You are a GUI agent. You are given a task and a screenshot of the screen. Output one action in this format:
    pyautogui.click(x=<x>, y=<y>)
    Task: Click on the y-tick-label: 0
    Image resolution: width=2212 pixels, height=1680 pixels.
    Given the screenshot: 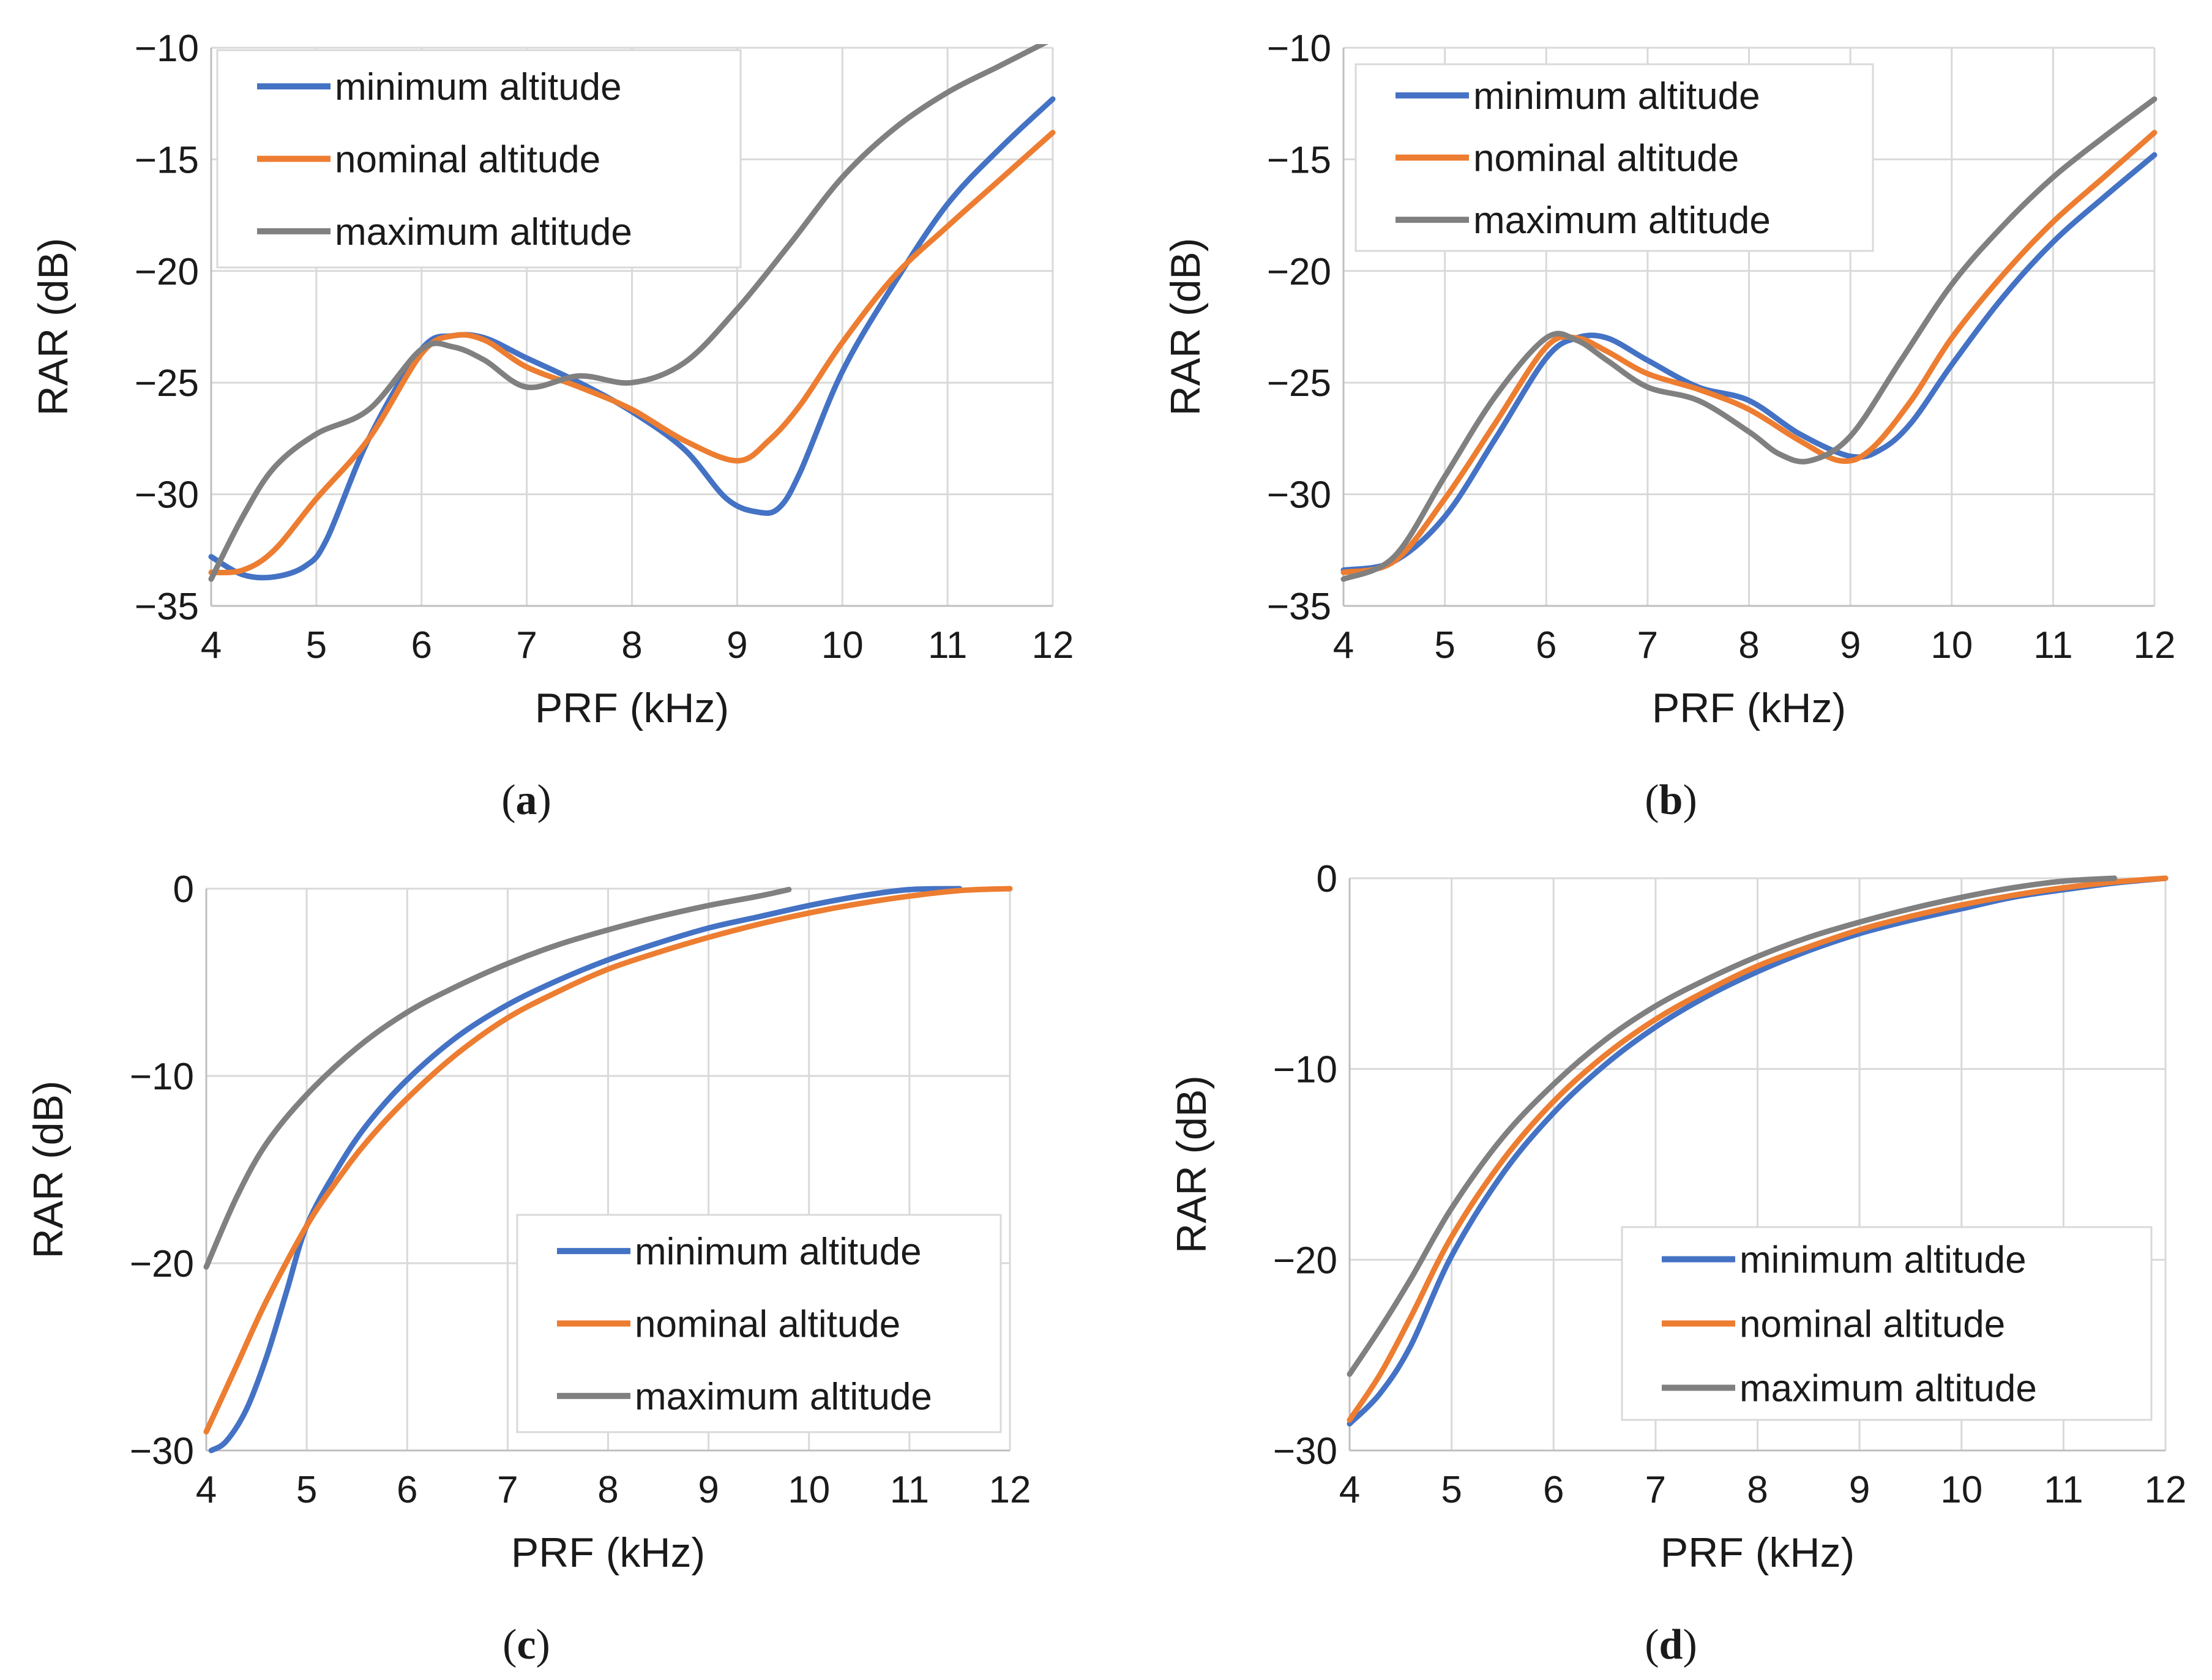 What is the action you would take?
    pyautogui.click(x=184, y=889)
    